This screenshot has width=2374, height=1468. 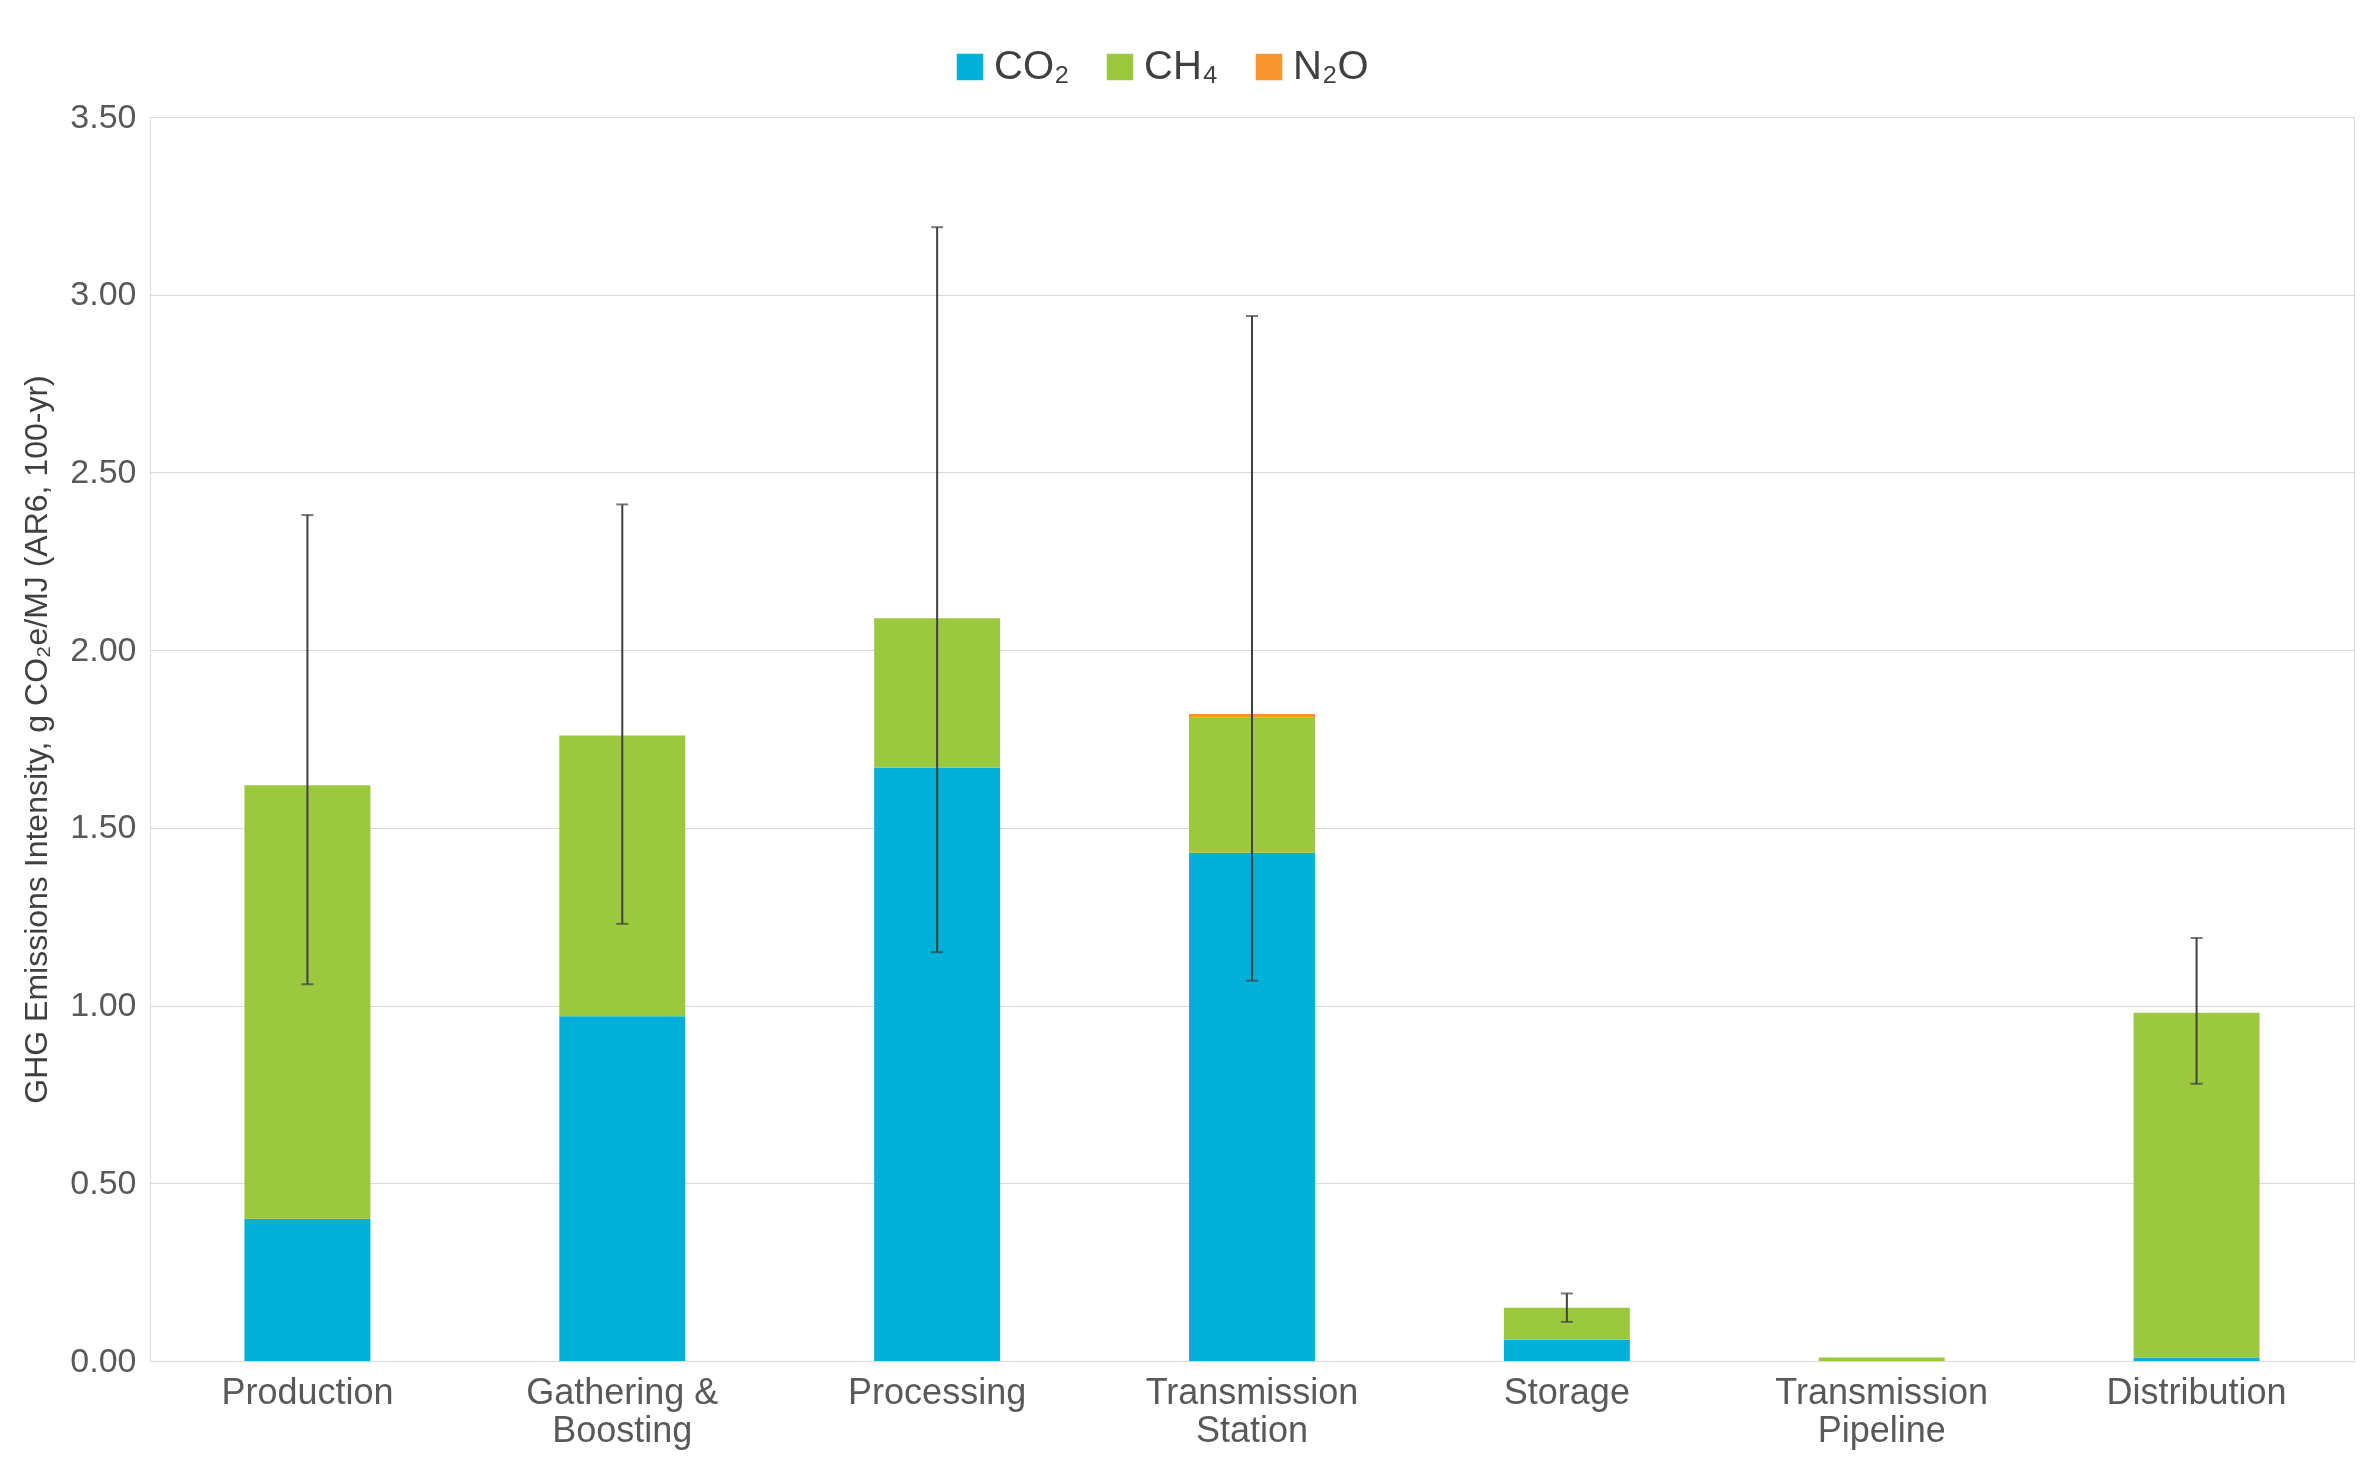 What do you see at coordinates (103, 470) in the screenshot?
I see `y-tick-label: 2.50` at bounding box center [103, 470].